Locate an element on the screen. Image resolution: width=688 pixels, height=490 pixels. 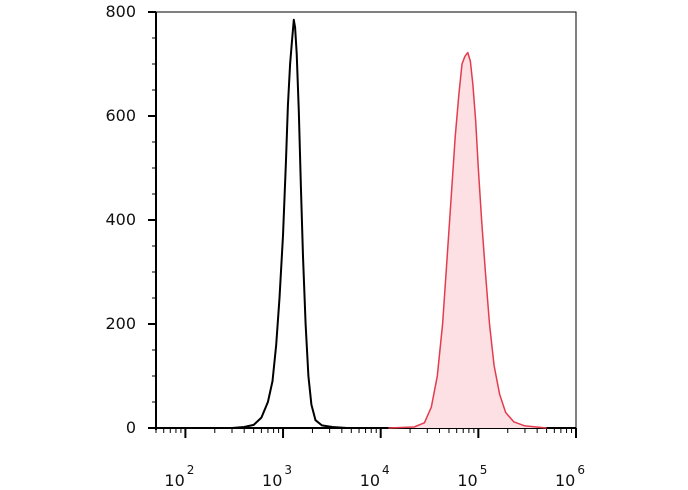
x-tick-label: 10⁴ is located at coordinates (375, 476).